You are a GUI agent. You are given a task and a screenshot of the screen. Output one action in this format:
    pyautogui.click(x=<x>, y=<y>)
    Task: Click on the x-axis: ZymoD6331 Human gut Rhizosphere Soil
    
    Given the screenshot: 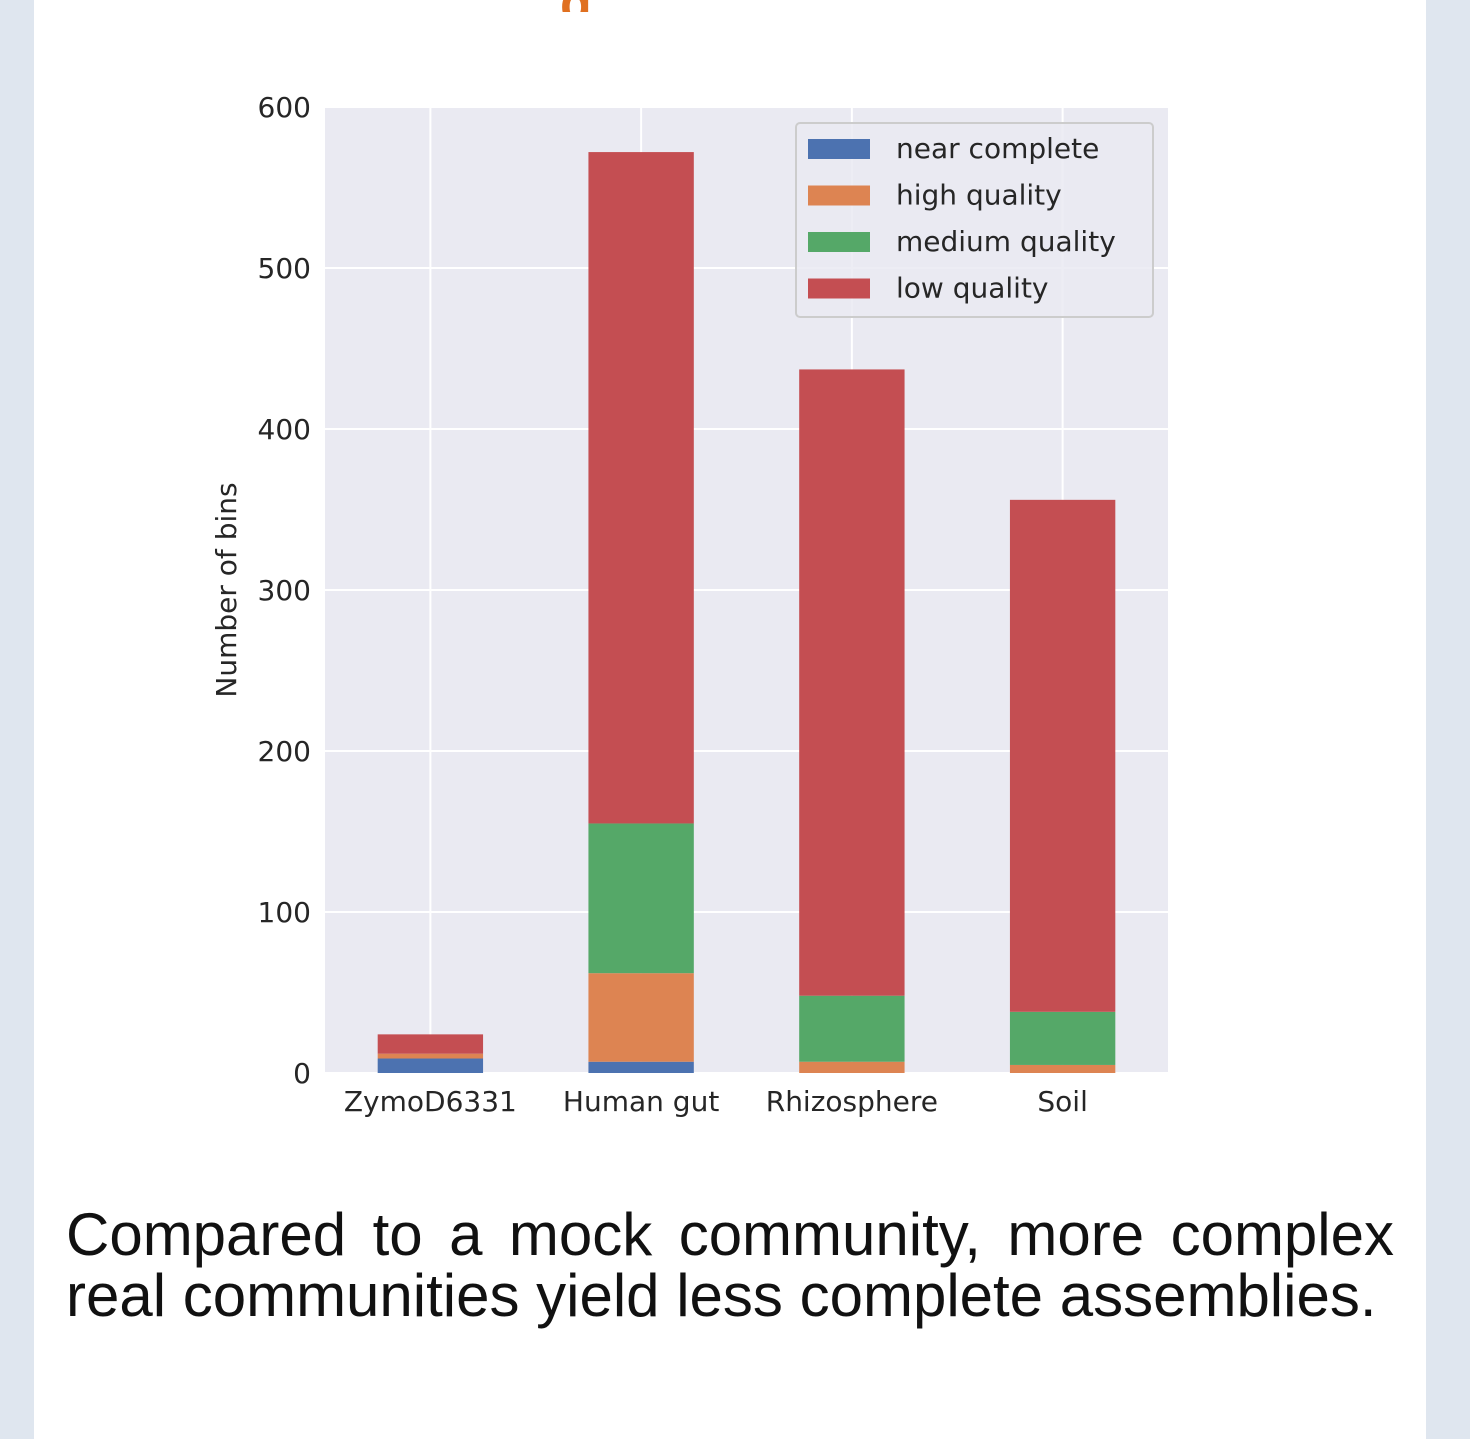 What is the action you would take?
    pyautogui.click(x=716, y=1101)
    